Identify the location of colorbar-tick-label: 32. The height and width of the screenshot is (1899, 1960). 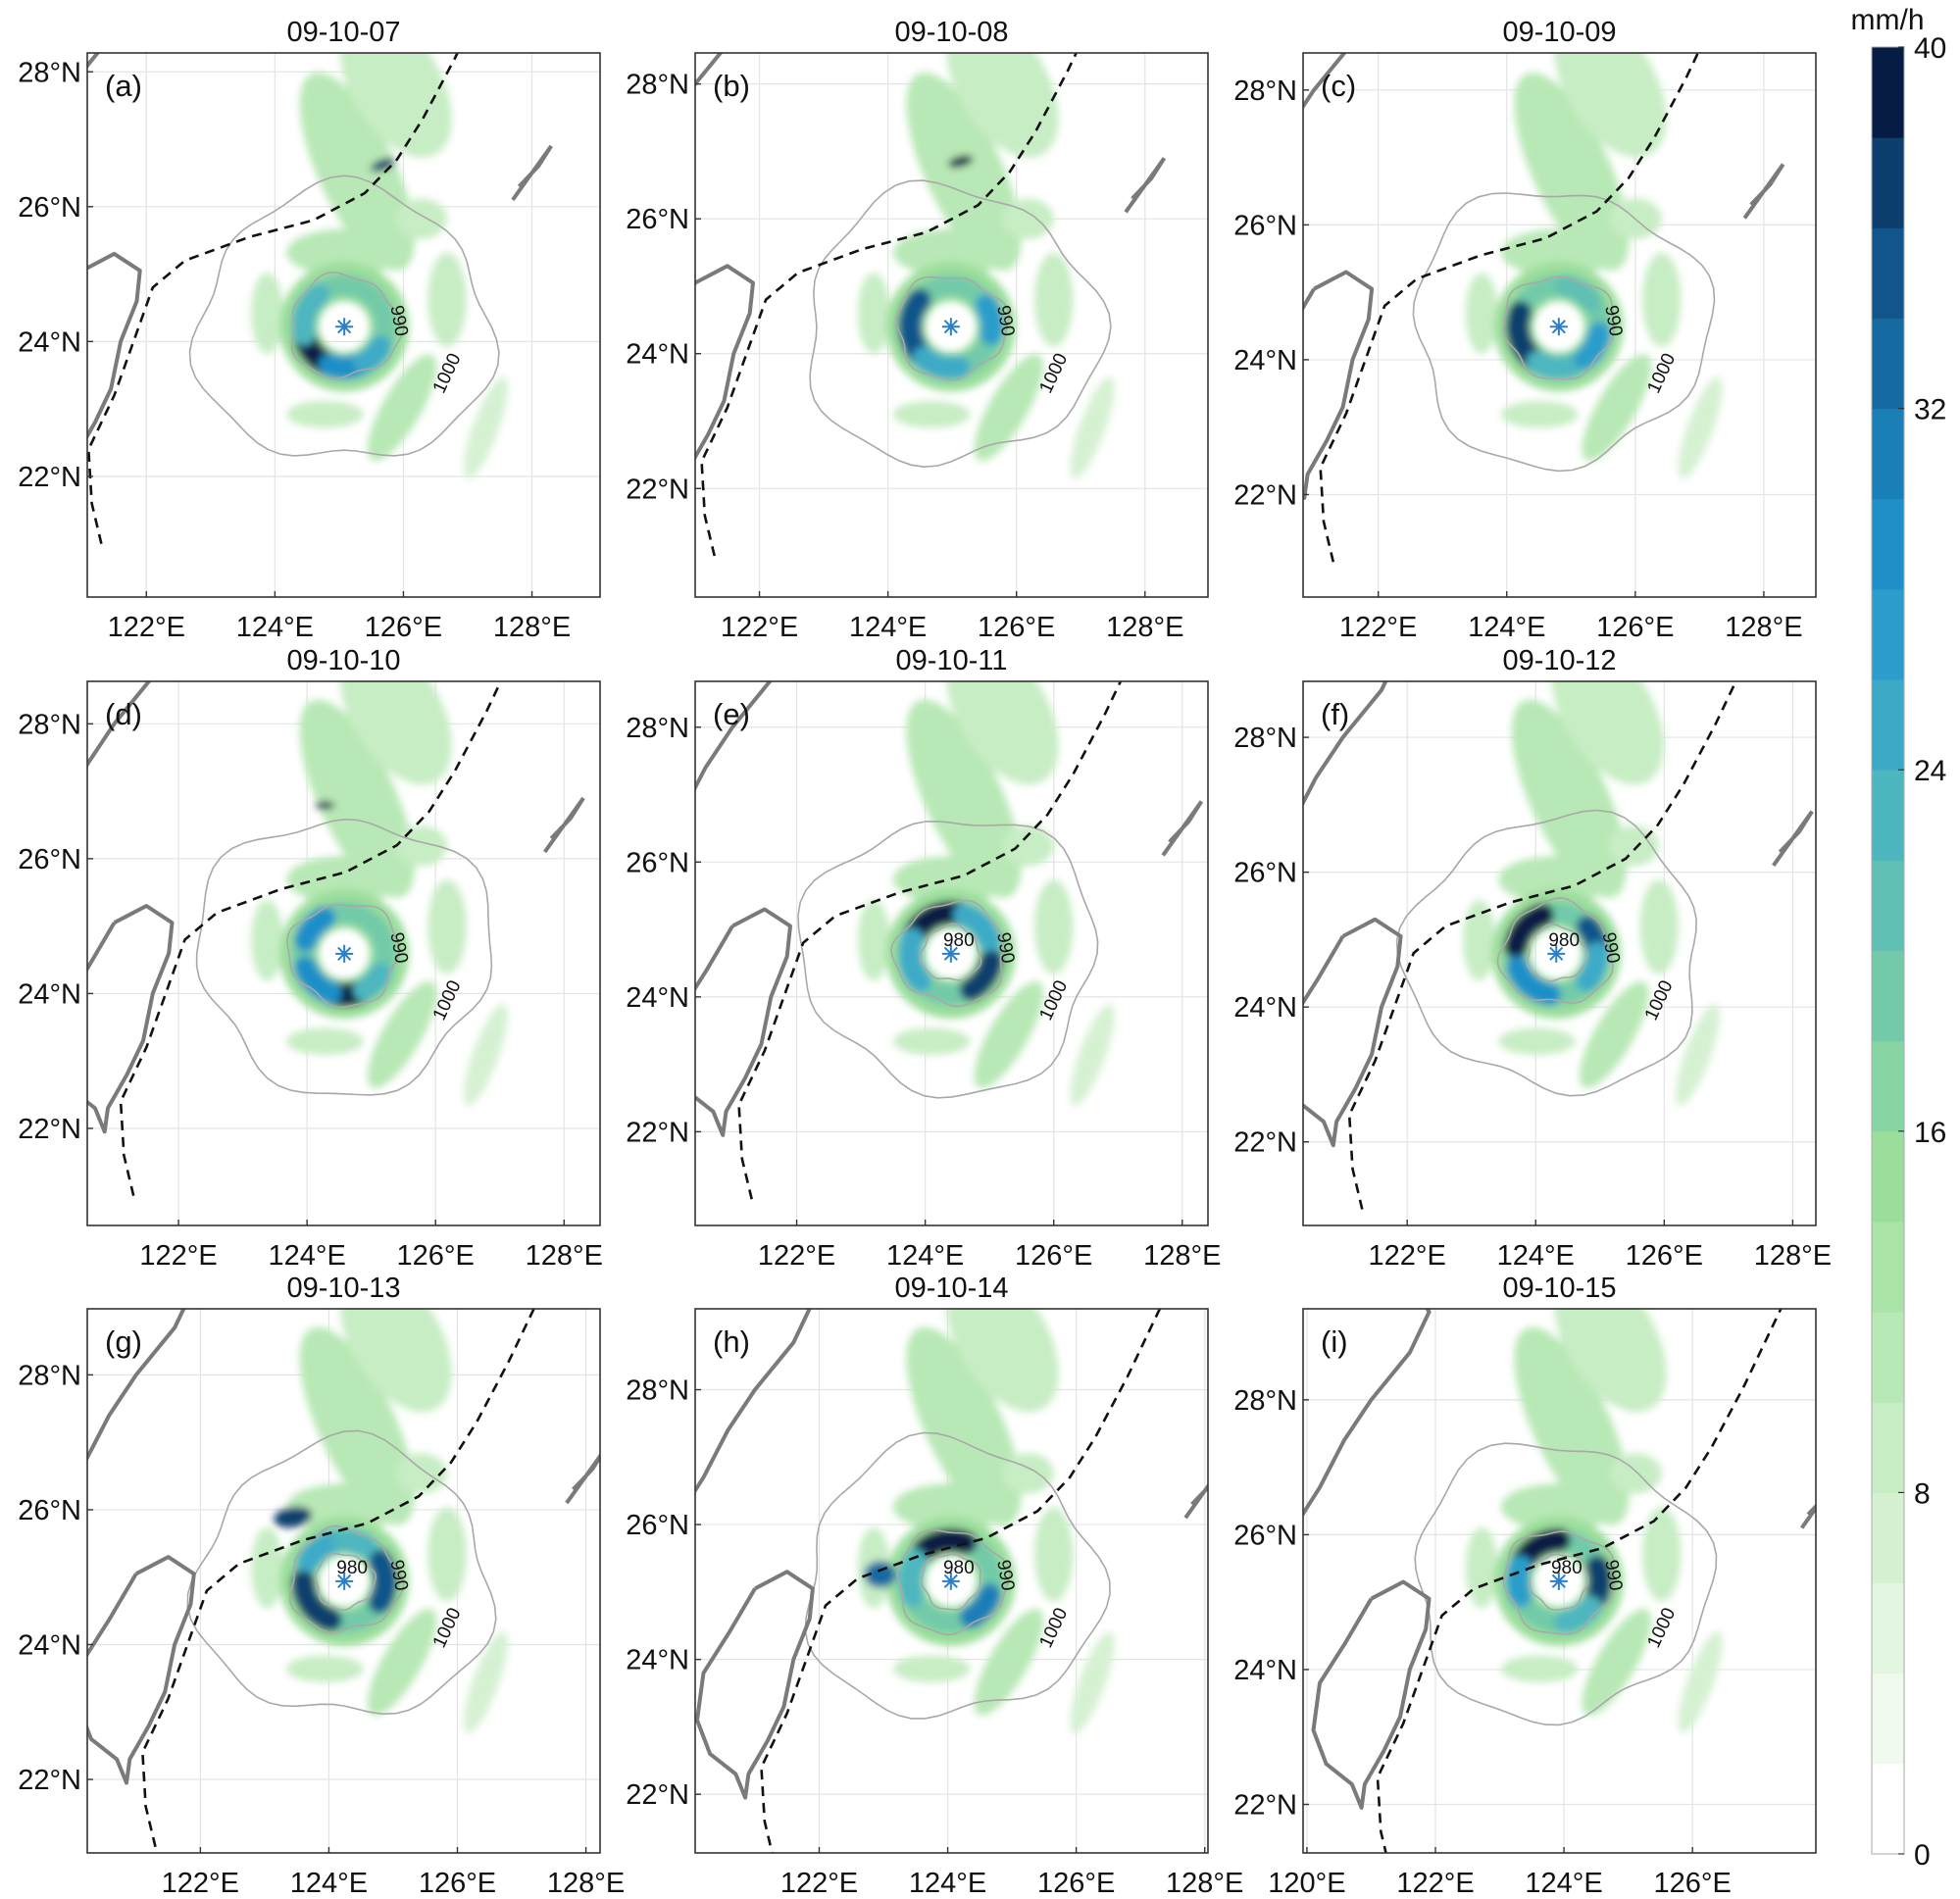
(1930, 410).